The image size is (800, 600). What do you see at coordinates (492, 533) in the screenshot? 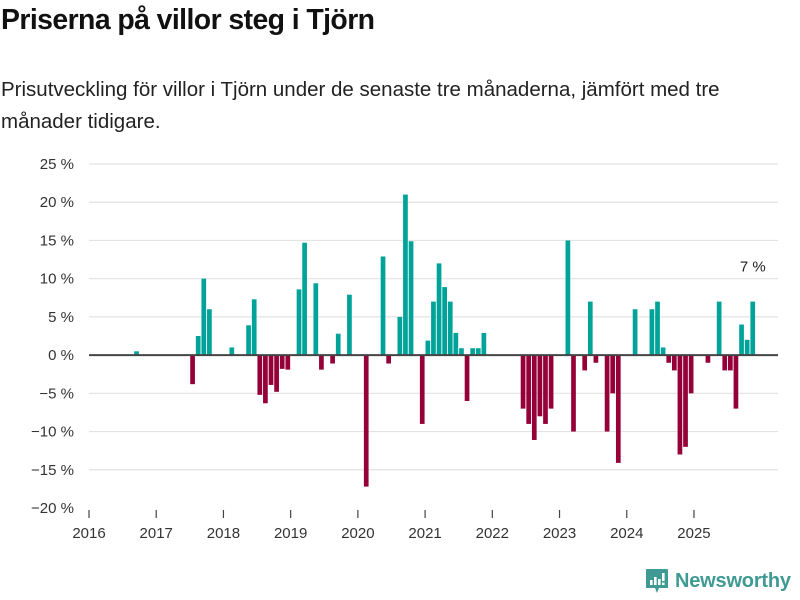
I see `x-tick-label: 2022` at bounding box center [492, 533].